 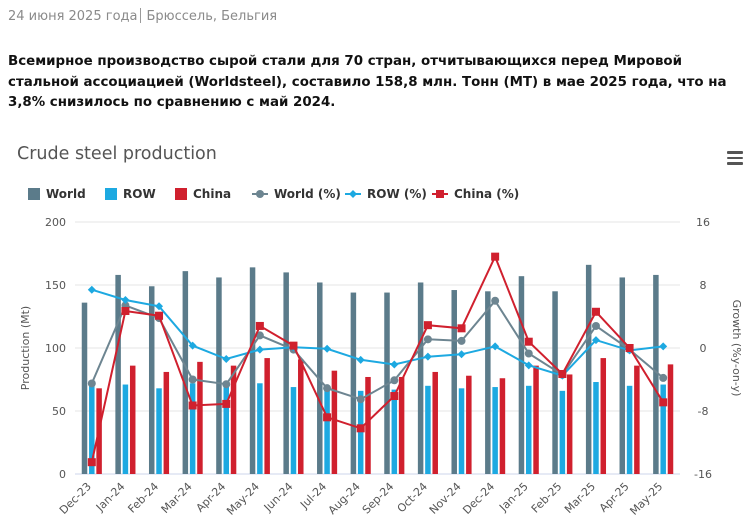 What do you see at coordinates (117, 154) in the screenshot?
I see `chart-title: Crude steel production` at bounding box center [117, 154].